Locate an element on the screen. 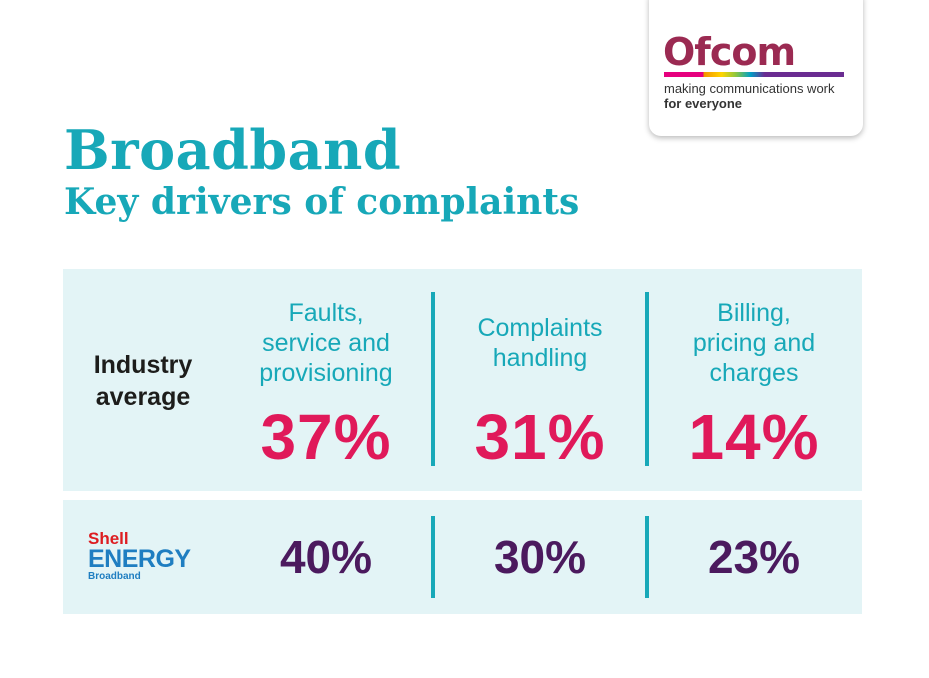  ofcom-tagline: making communications work for everyone is located at coordinates (749, 96).